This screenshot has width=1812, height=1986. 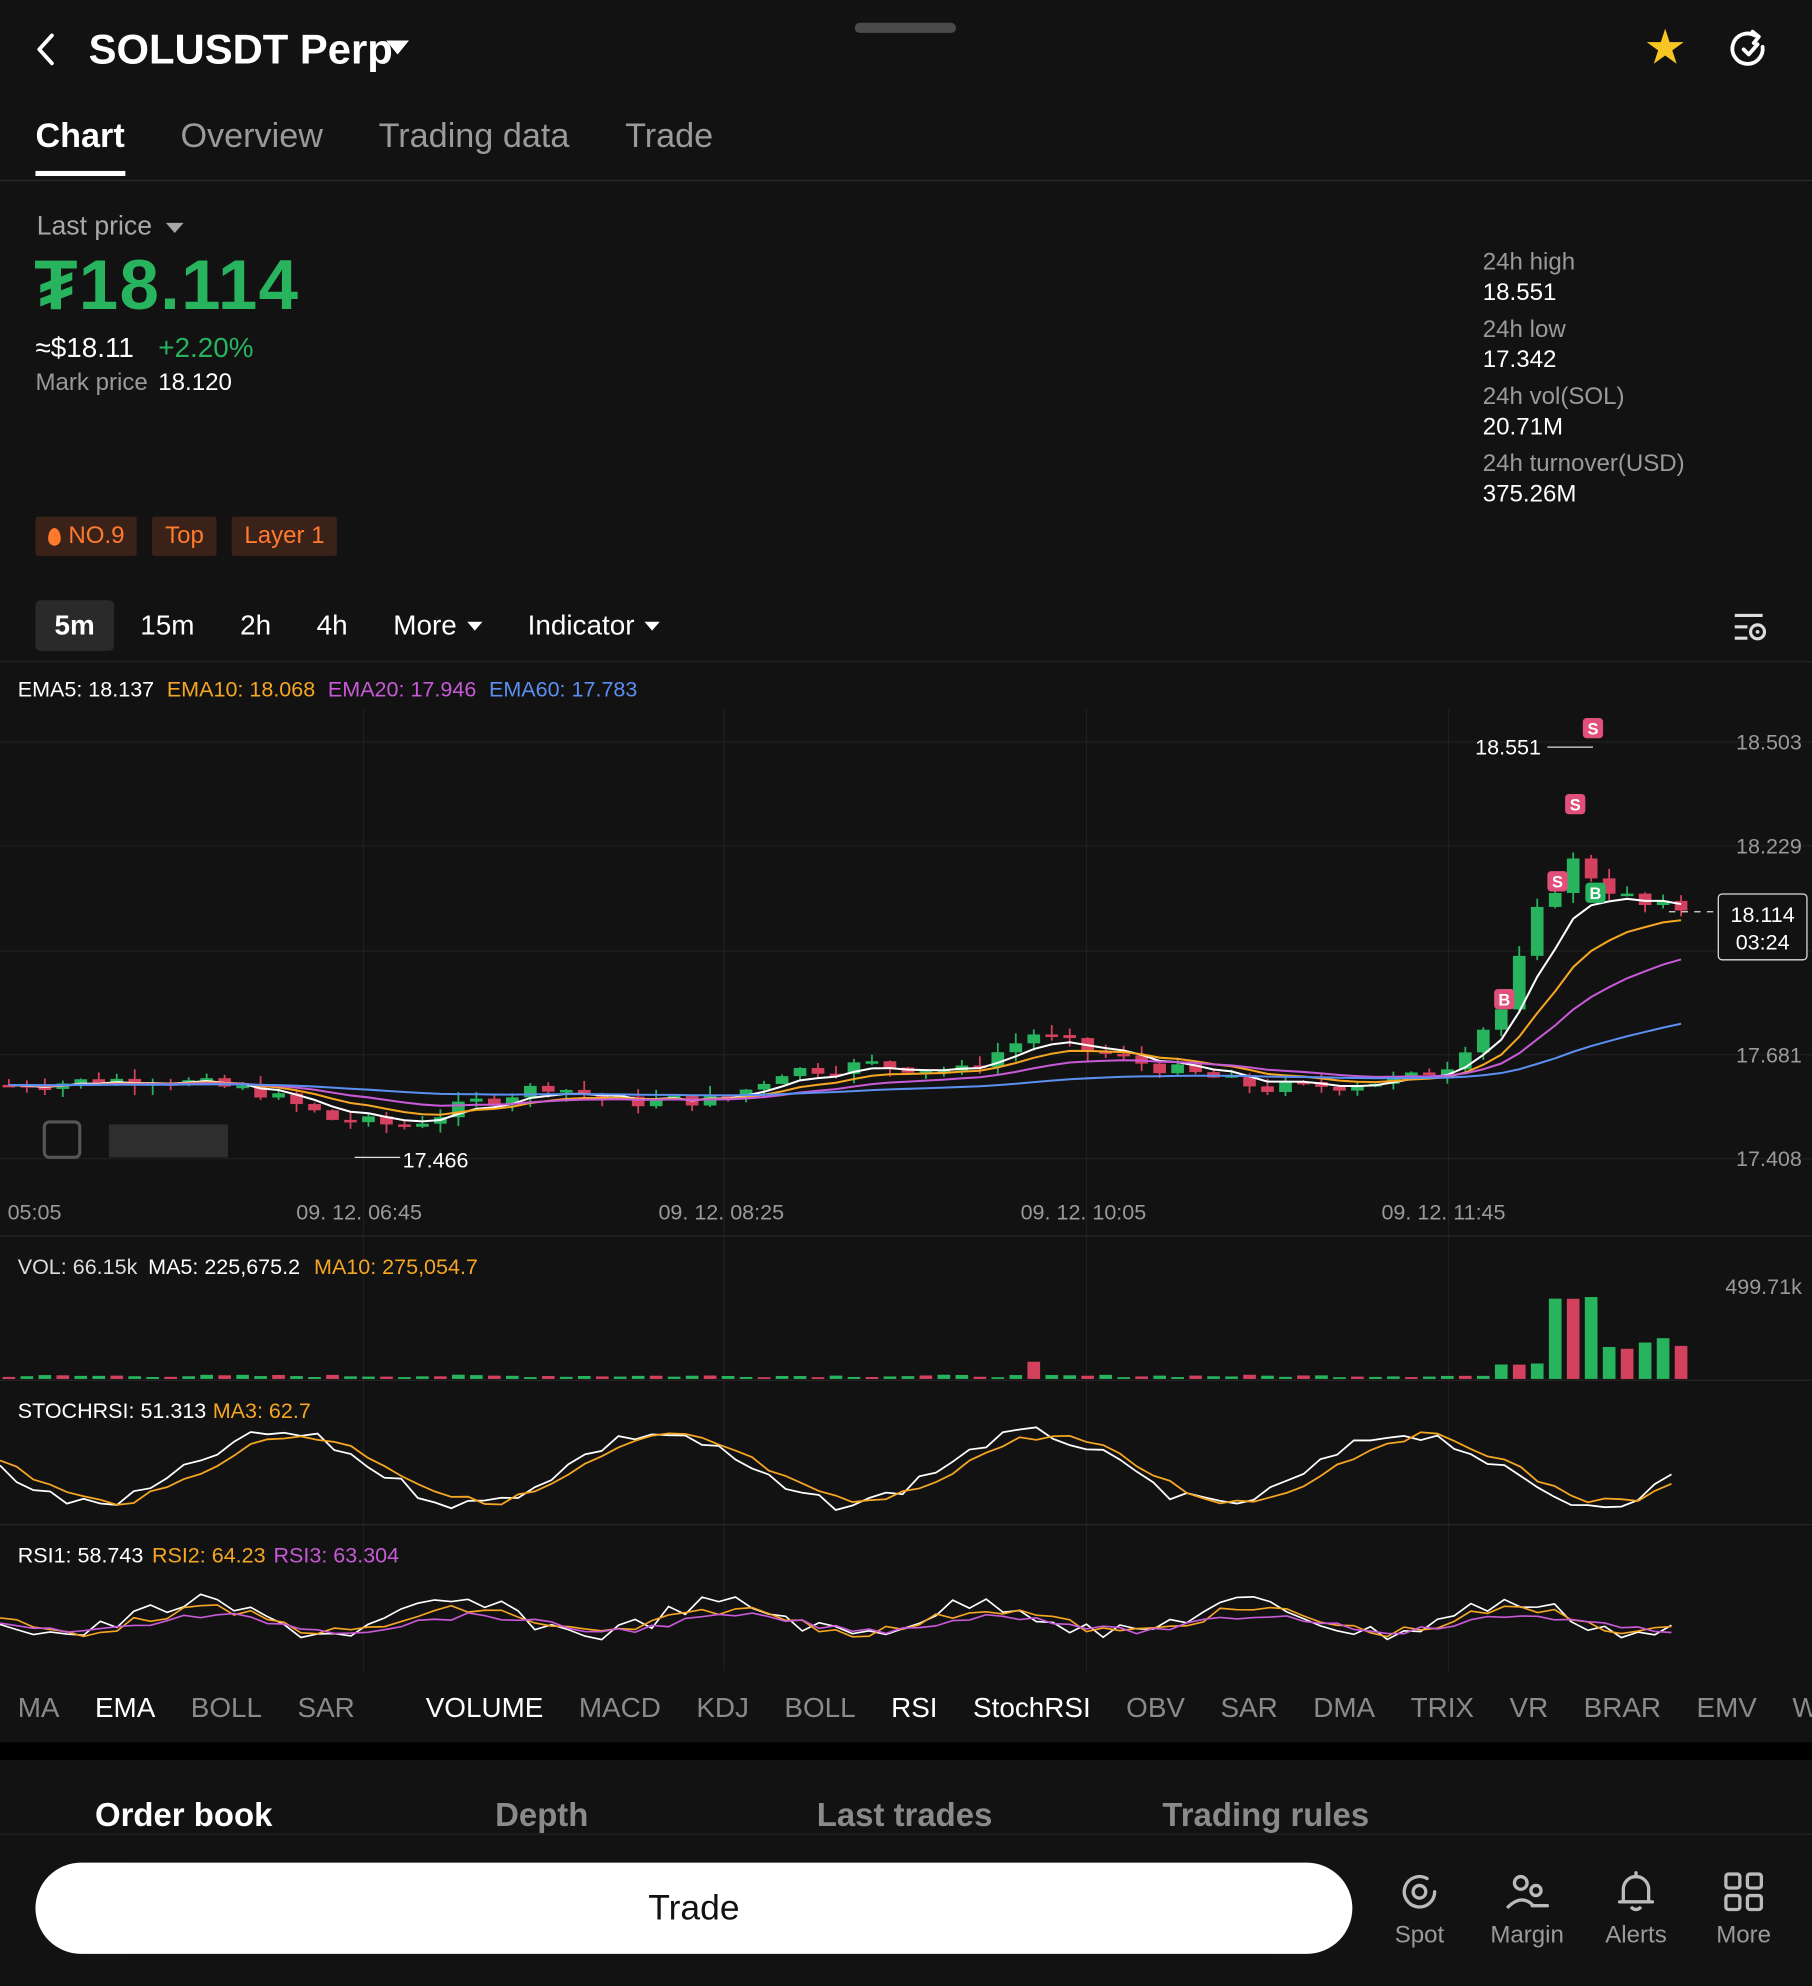 What do you see at coordinates (1504, 1000) in the screenshot?
I see `sell-marker-label: B` at bounding box center [1504, 1000].